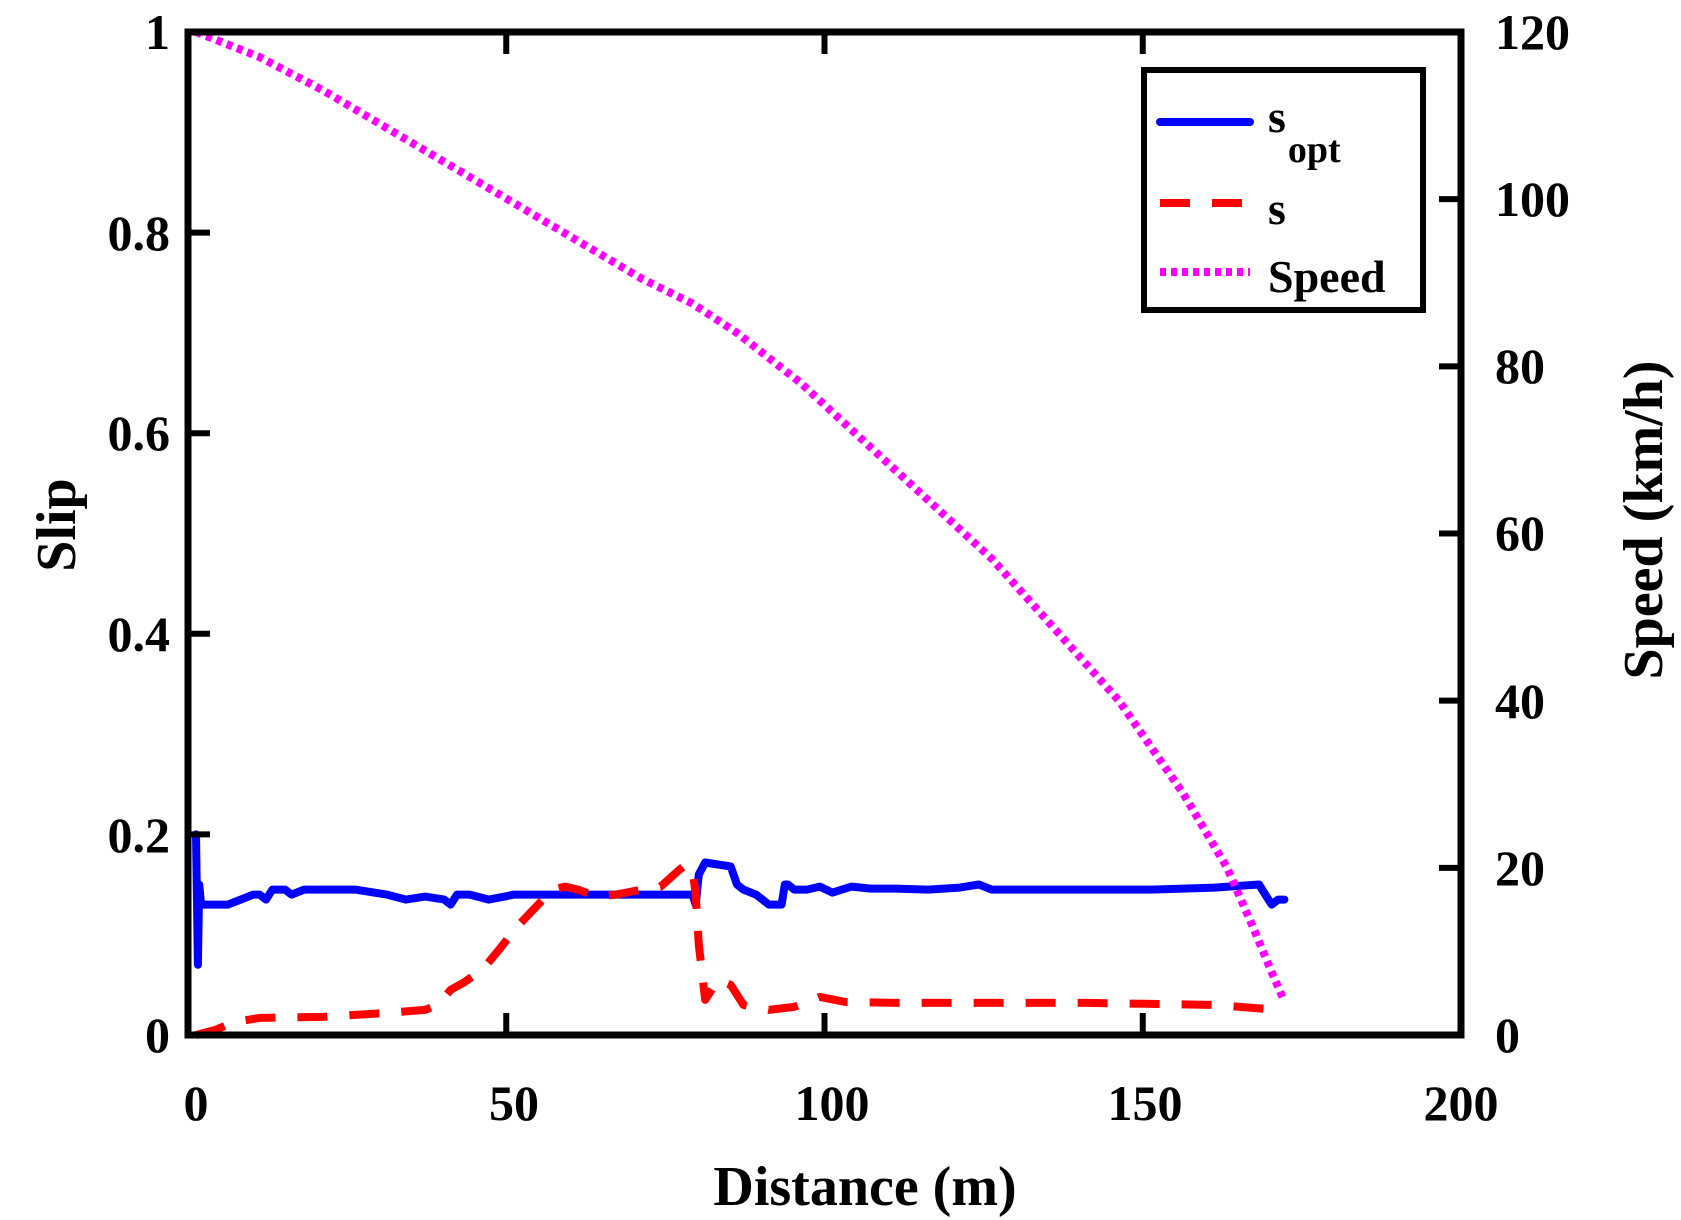 The width and height of the screenshot is (1681, 1220). Describe the element at coordinates (1461, 1103) in the screenshot. I see `x-tick-label: 200` at that location.